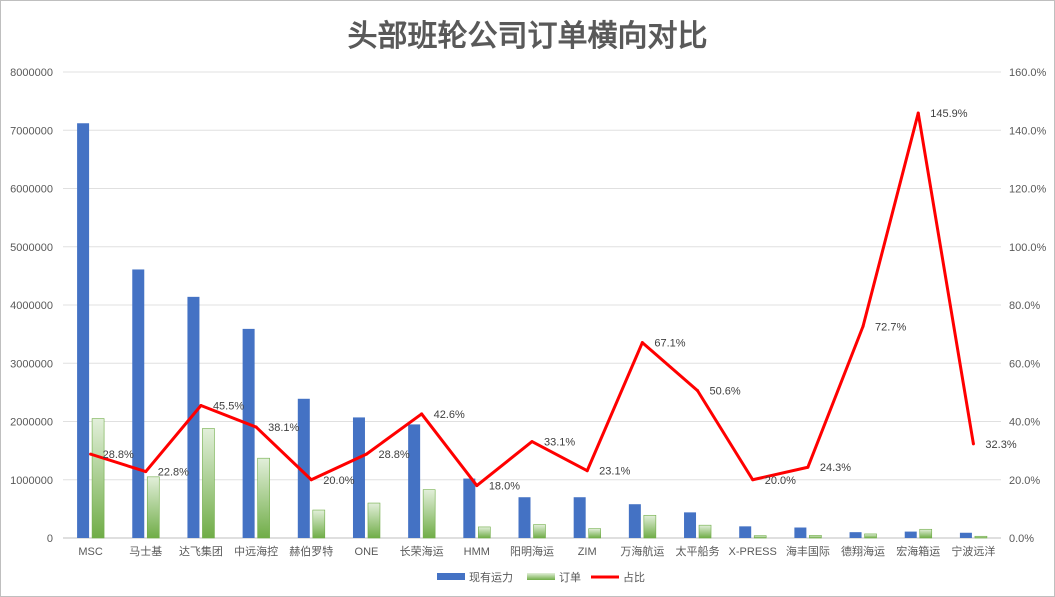  What do you see at coordinates (477, 552) in the screenshot?
I see `category-label: HMM` at bounding box center [477, 552].